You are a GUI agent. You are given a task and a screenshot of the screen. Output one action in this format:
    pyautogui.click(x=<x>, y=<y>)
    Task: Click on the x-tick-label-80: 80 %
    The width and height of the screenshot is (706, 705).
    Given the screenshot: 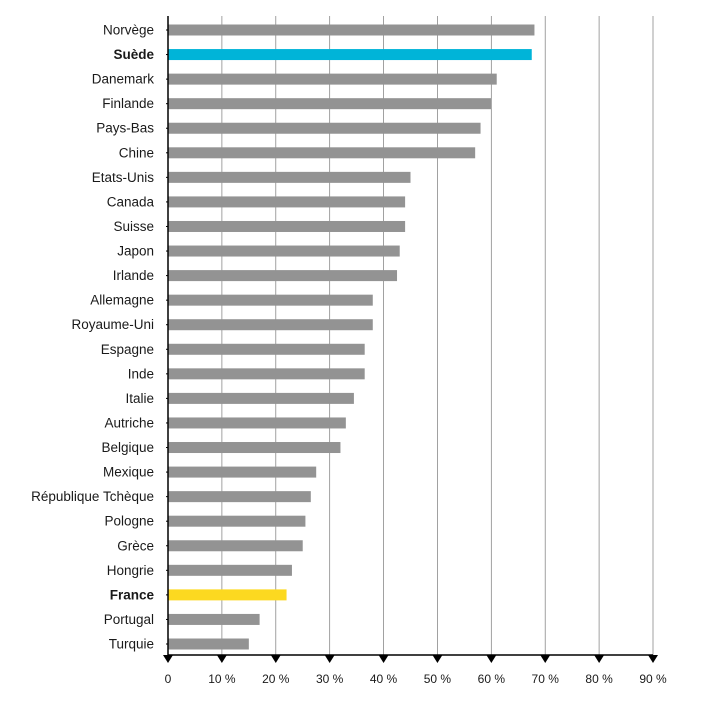 What is the action you would take?
    pyautogui.click(x=599, y=679)
    